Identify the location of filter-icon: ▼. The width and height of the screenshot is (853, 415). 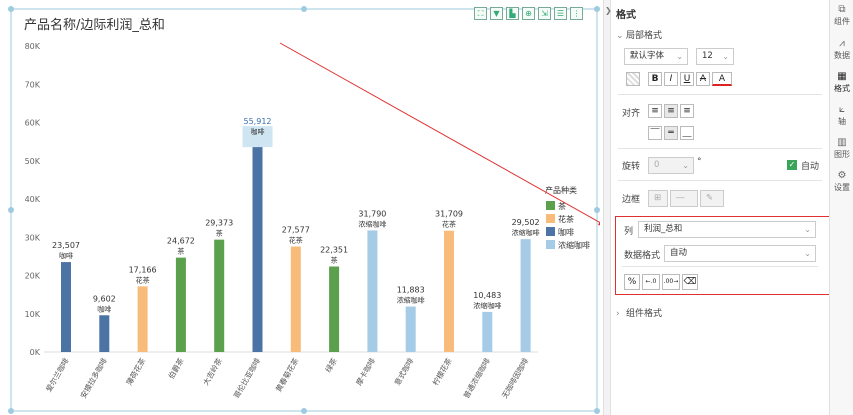
(496, 13).